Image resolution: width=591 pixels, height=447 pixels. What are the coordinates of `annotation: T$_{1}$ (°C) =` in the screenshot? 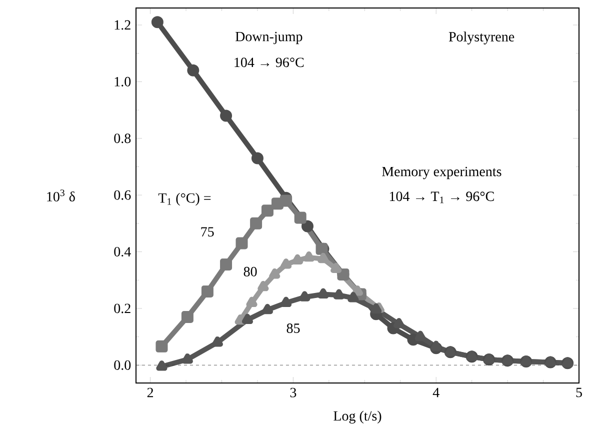 It's located at (184, 199).